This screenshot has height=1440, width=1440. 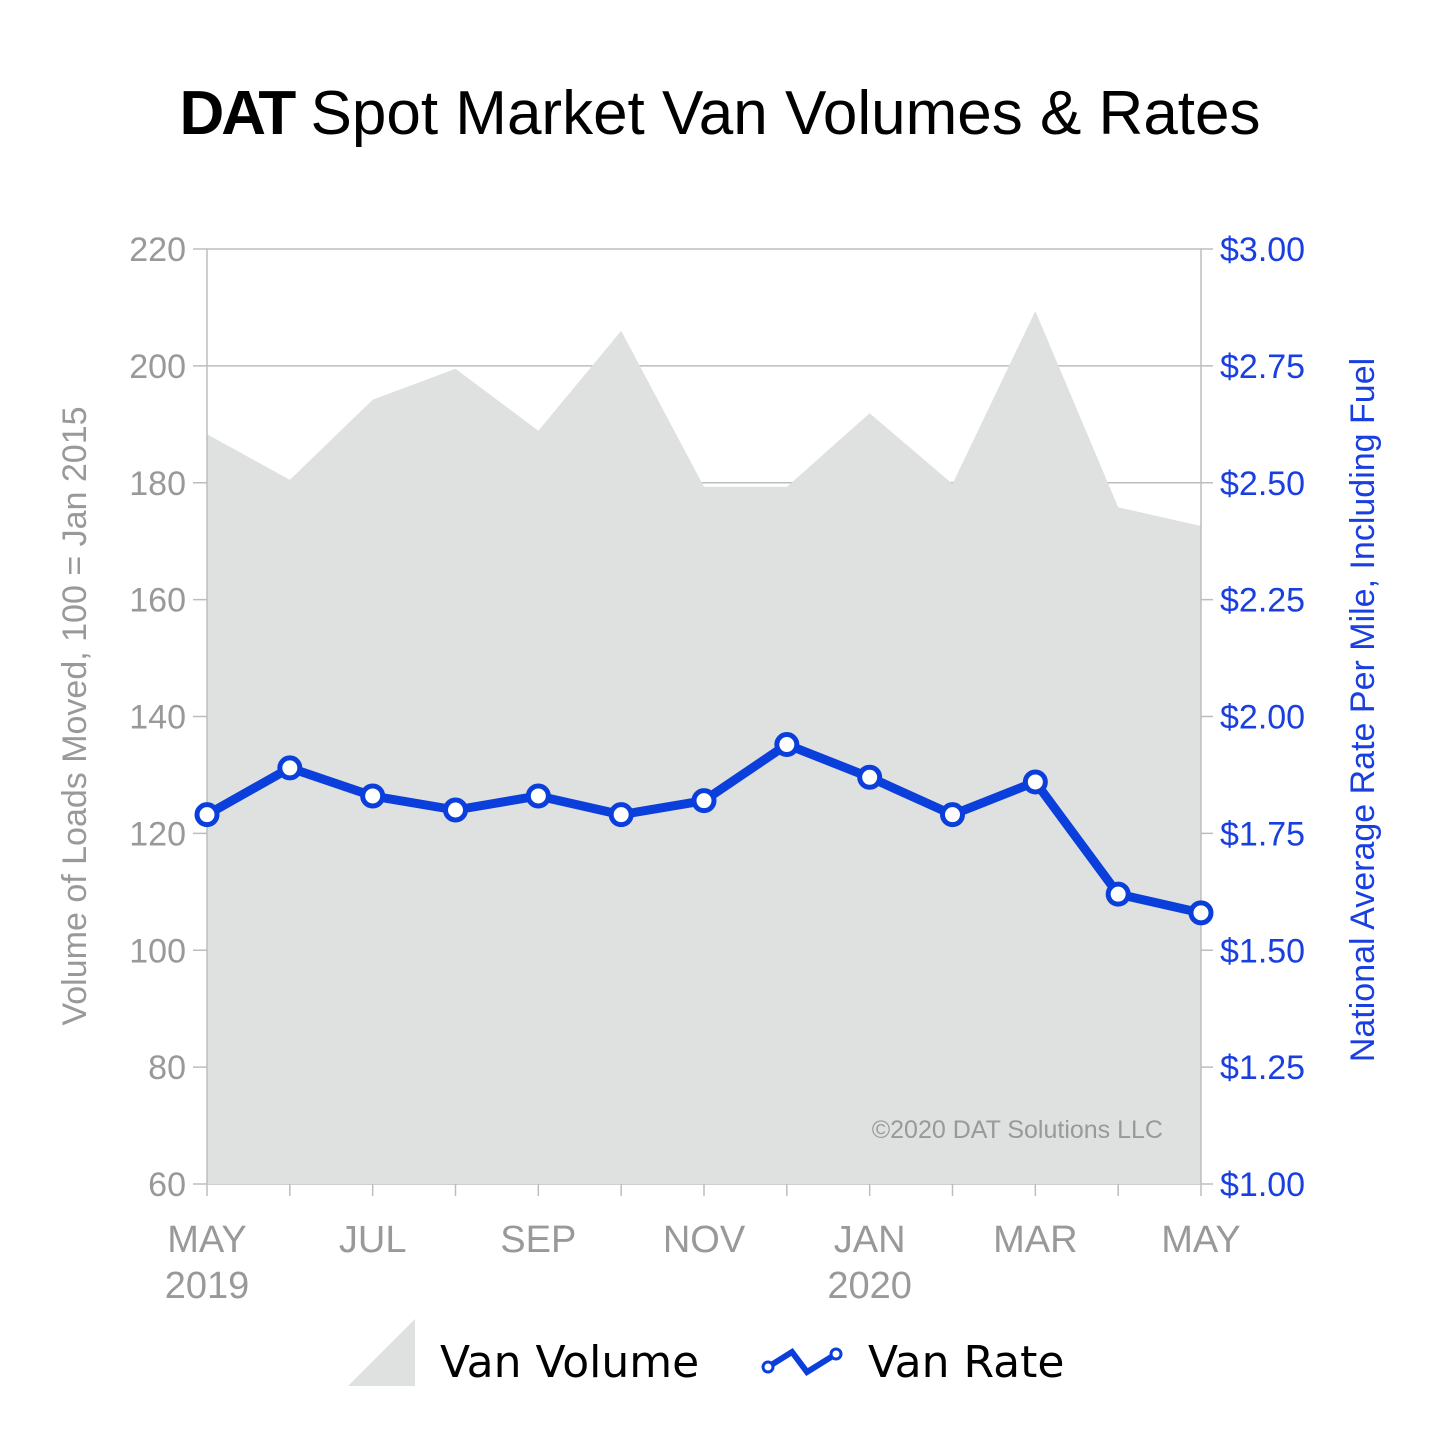 What do you see at coordinates (157, 367) in the screenshot?
I see `left-tick-label: 200` at bounding box center [157, 367].